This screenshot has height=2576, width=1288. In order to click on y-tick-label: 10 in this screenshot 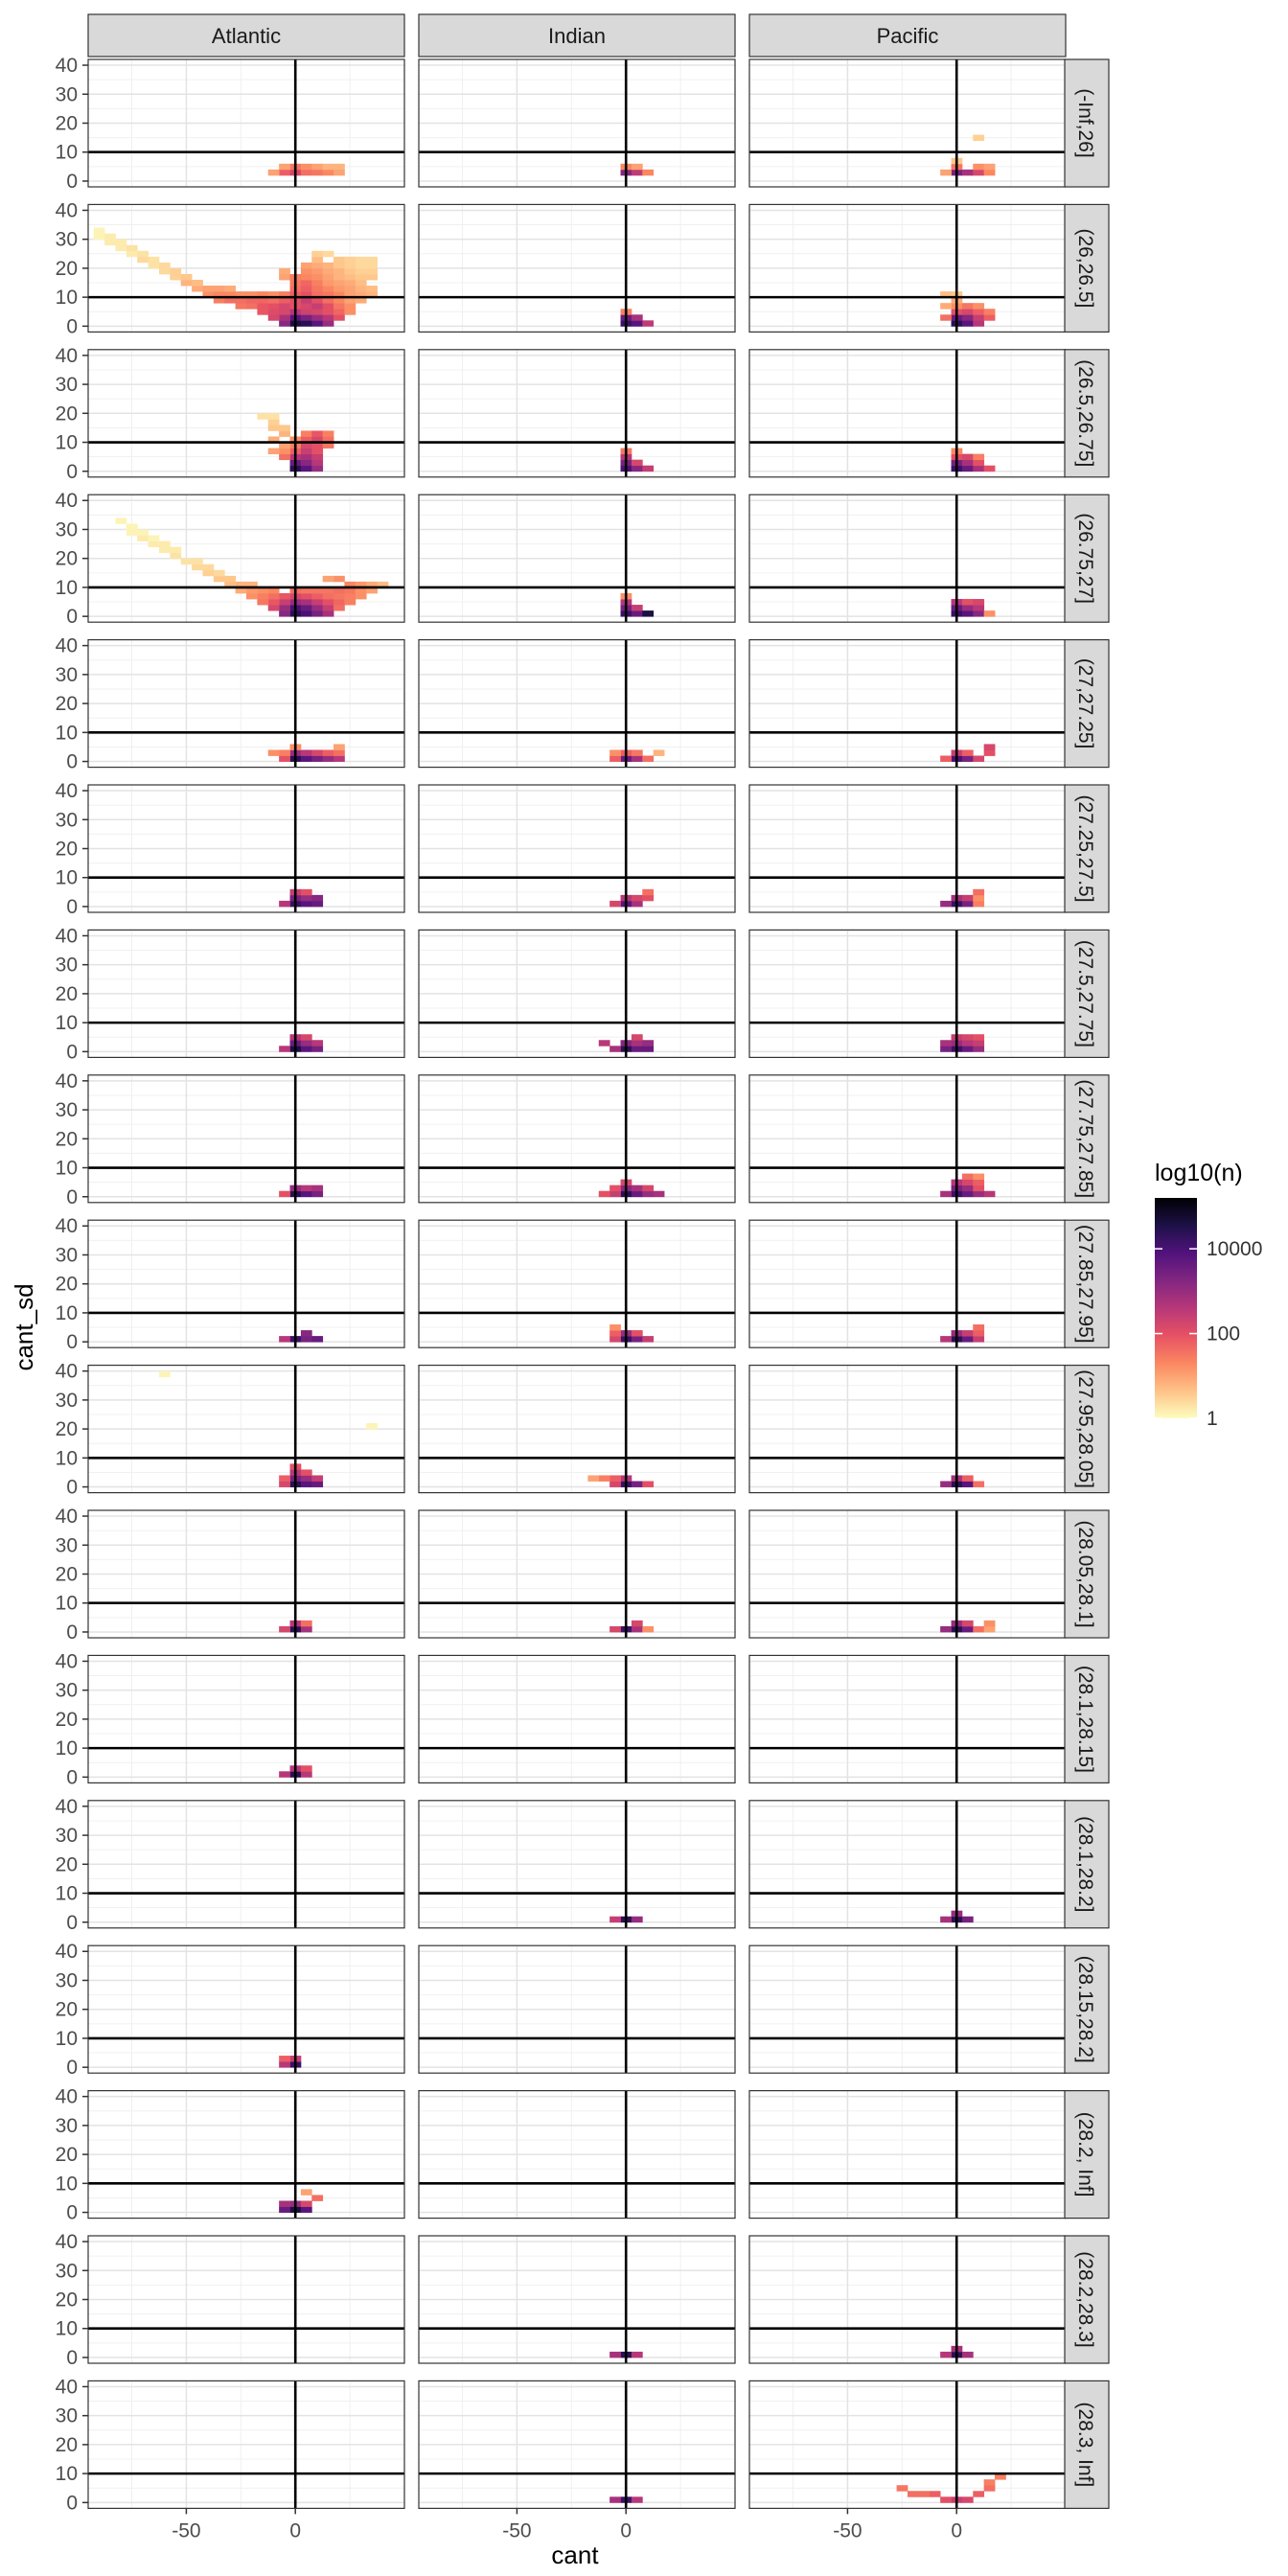, I will do `click(67, 2039)`.